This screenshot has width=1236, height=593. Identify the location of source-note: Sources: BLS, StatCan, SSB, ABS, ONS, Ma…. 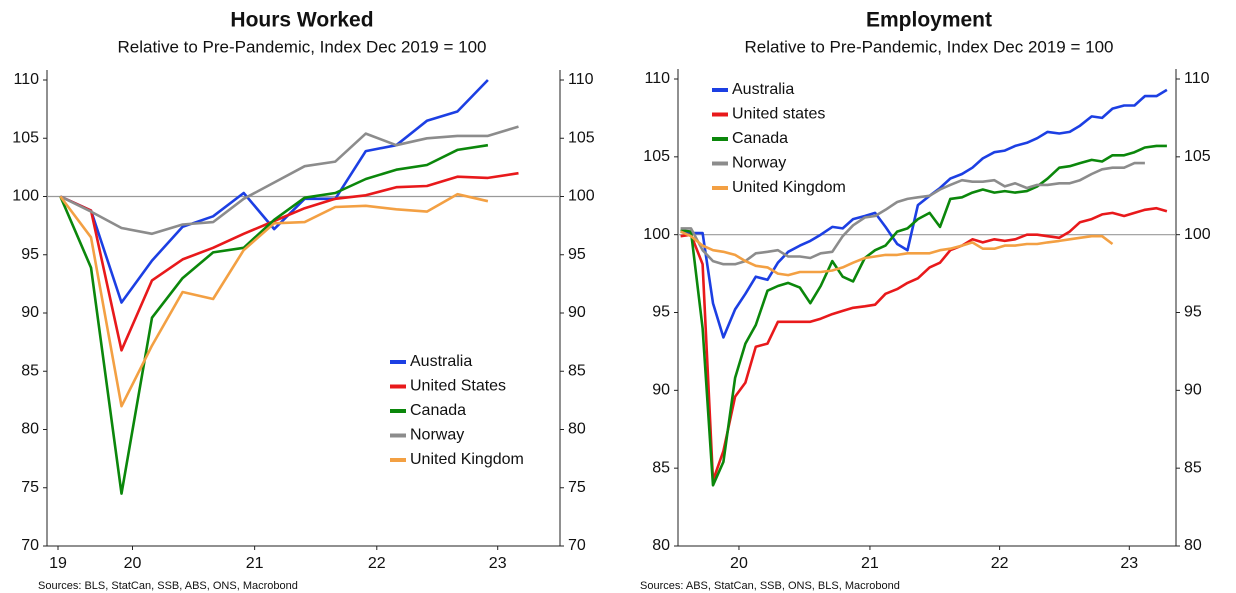
(168, 586).